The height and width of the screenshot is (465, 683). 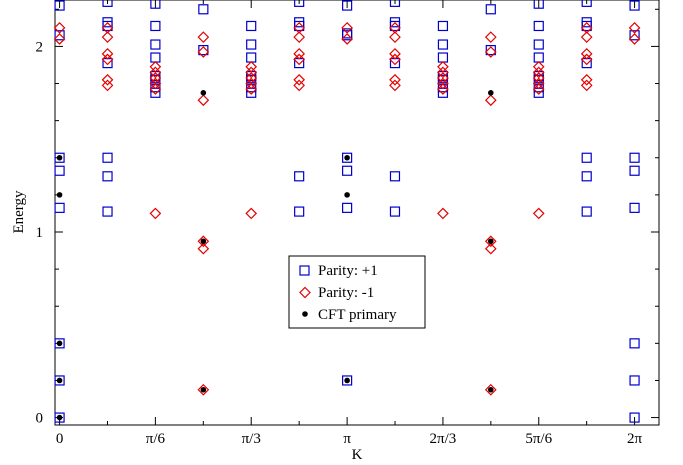 What do you see at coordinates (40, 419) in the screenshot?
I see `y-tick-label: 0` at bounding box center [40, 419].